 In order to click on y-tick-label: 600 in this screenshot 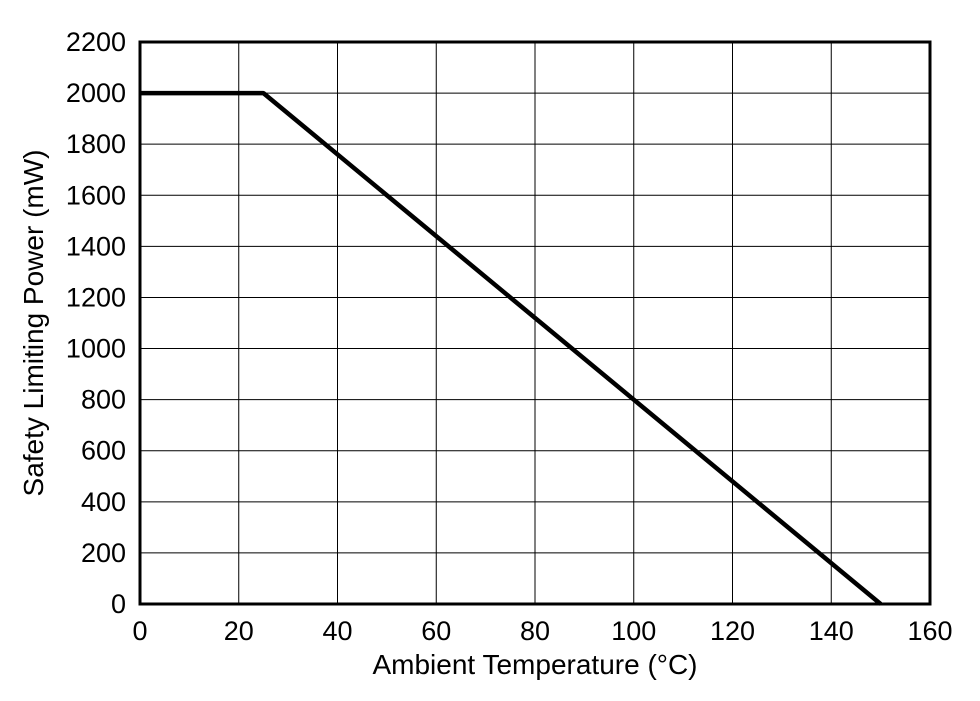, I will do `click(103, 451)`.